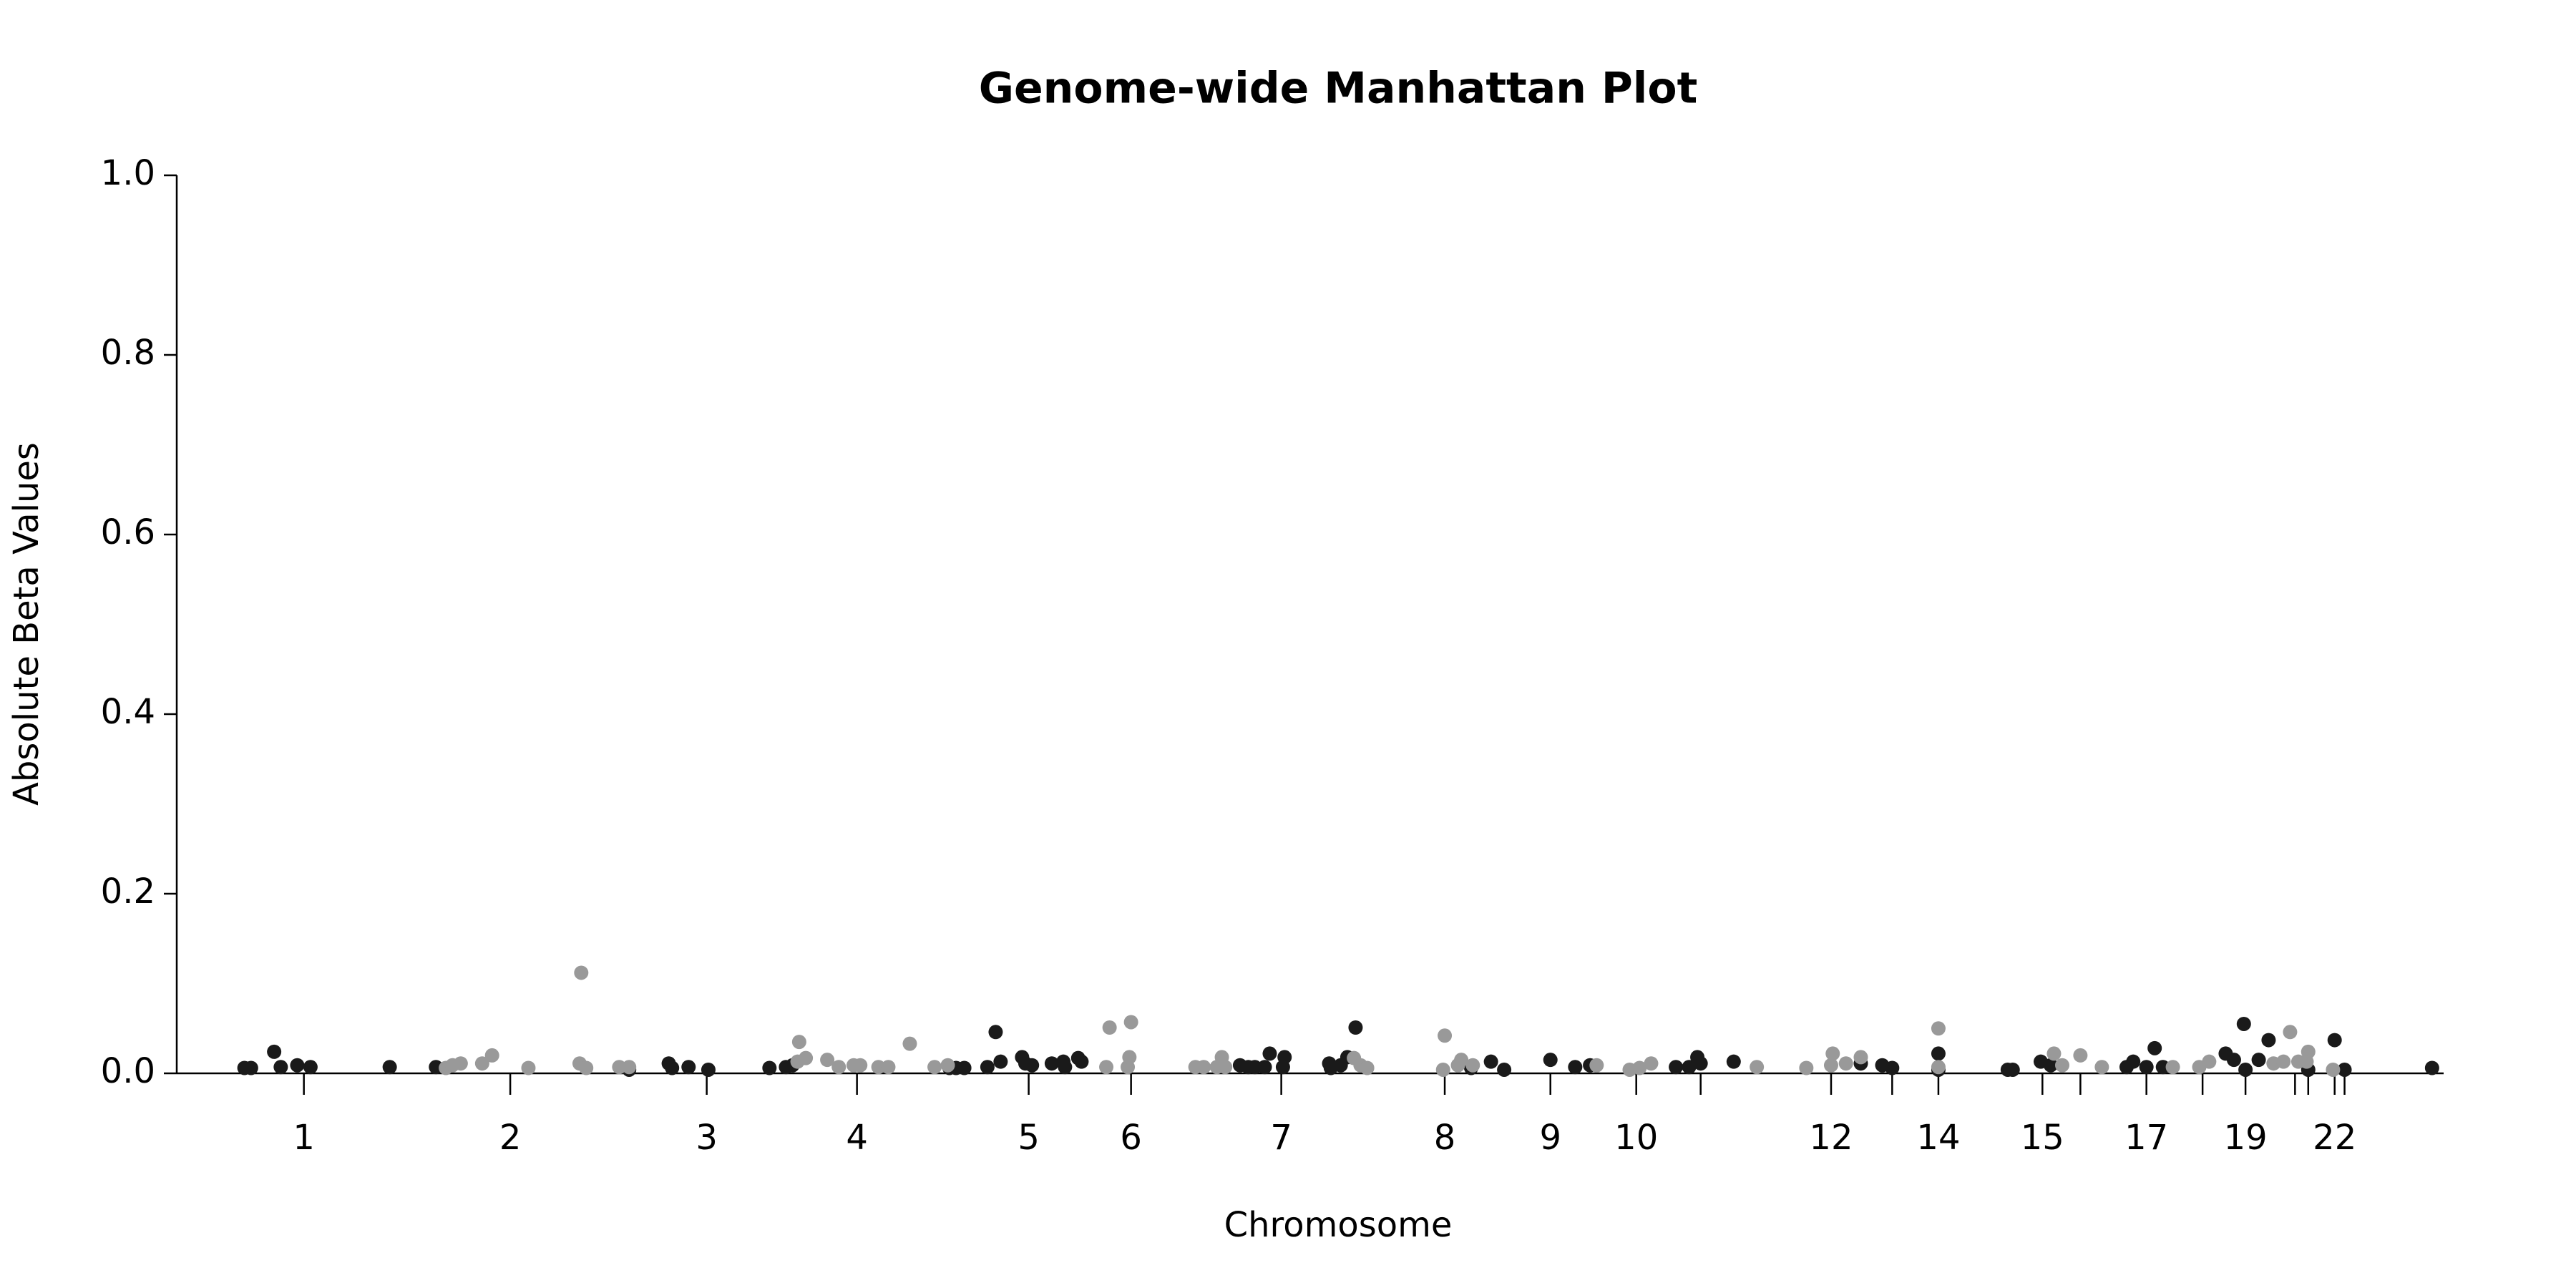  I want to click on x-tick-label: 10, so click(1636, 1138).